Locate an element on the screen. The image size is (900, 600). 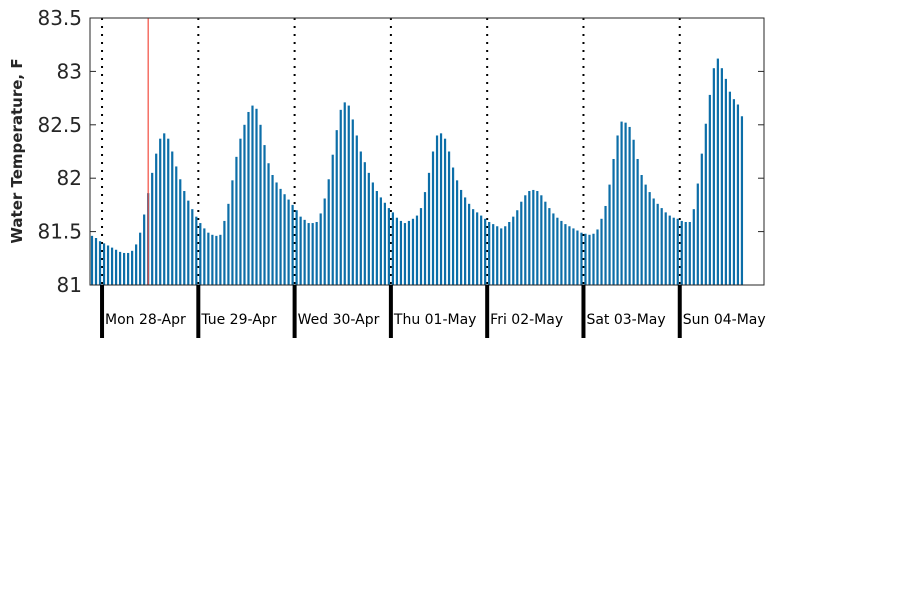
day-label: Thu 01-May is located at coordinates (435, 320).